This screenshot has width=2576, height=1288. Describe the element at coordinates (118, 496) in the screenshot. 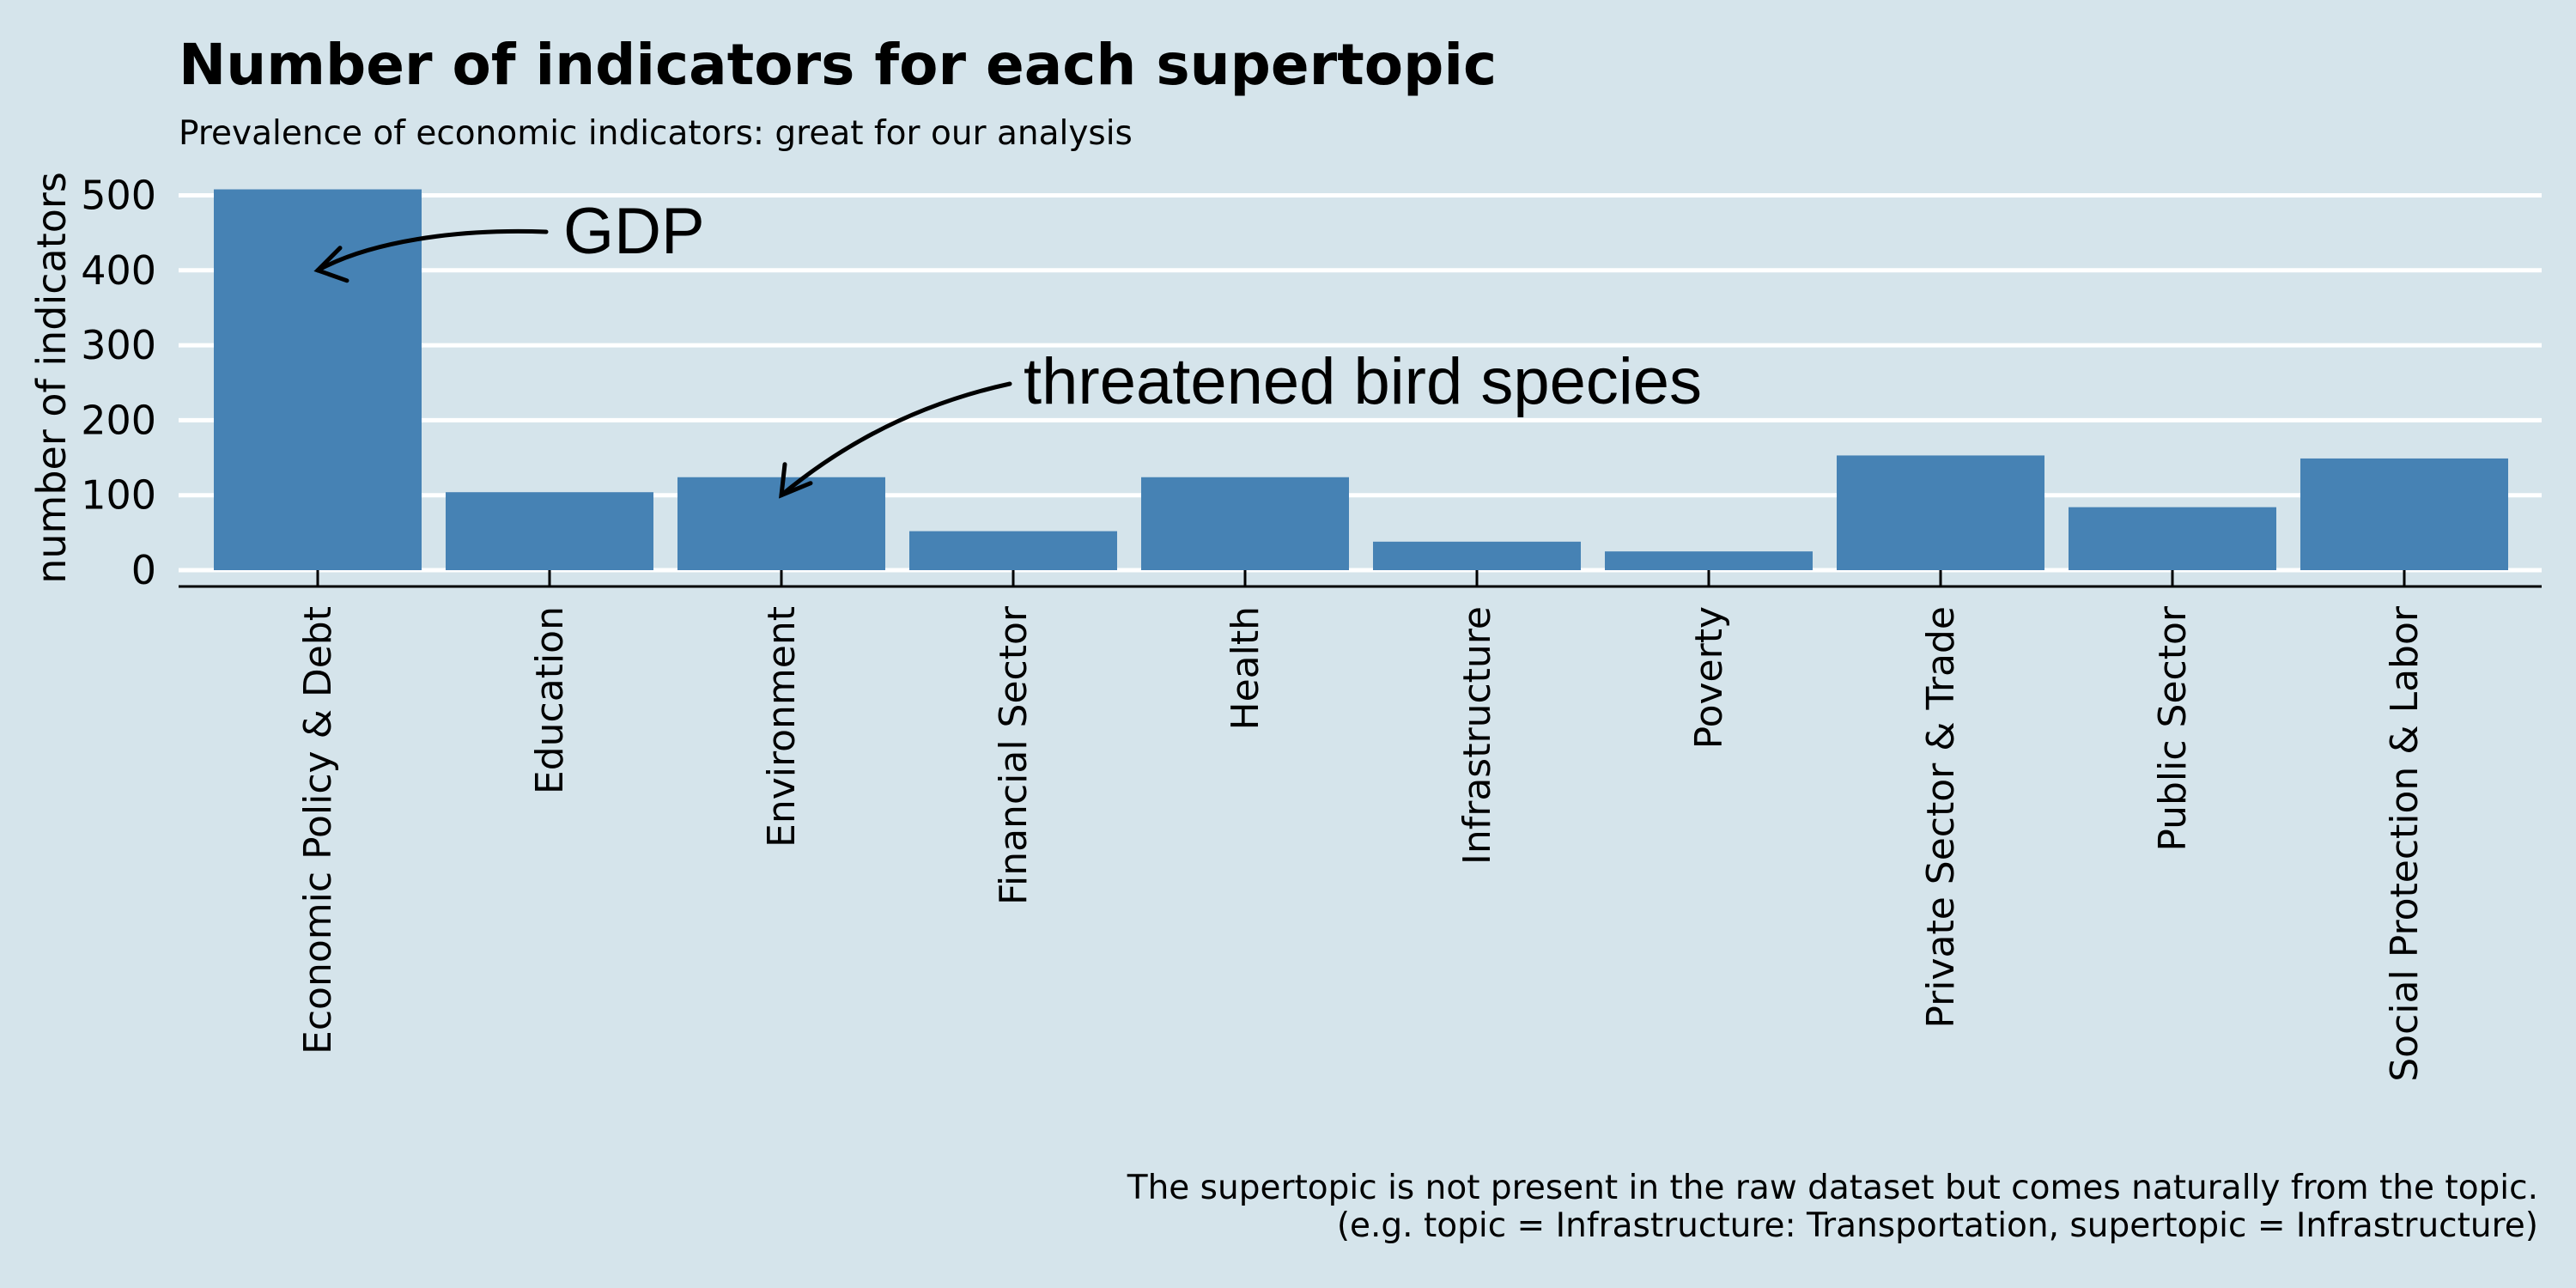

I see `y-tick-label: 100` at that location.